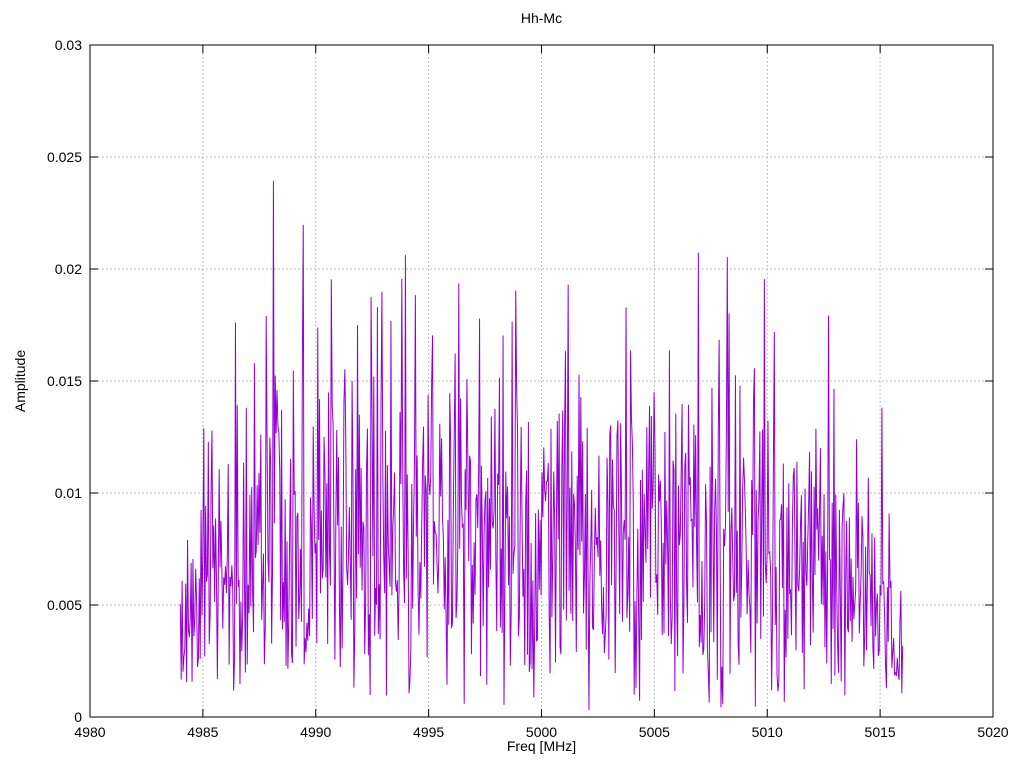  What do you see at coordinates (992, 732) in the screenshot?
I see `x-tick-label: 5020` at bounding box center [992, 732].